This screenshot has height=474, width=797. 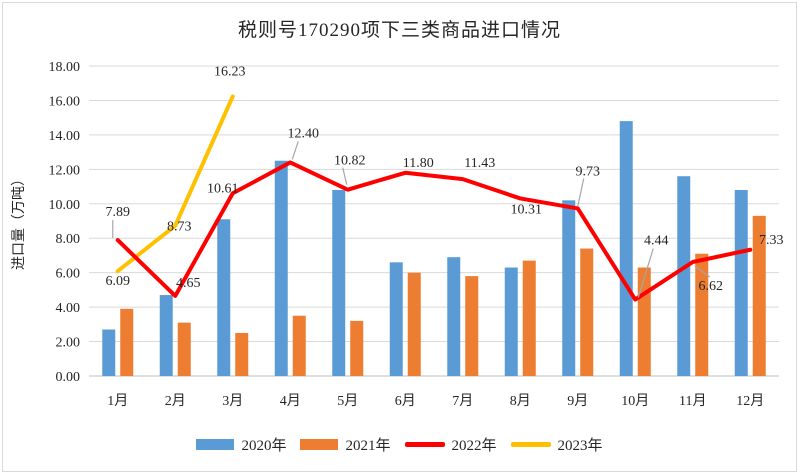 I want to click on y-tick-16: 16.00, so click(x=65, y=101).